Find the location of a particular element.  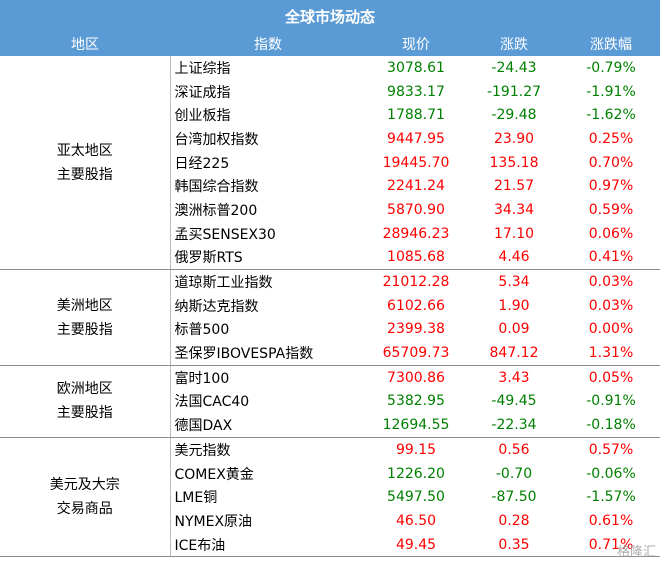

change-value: 34.34 is located at coordinates (514, 209).